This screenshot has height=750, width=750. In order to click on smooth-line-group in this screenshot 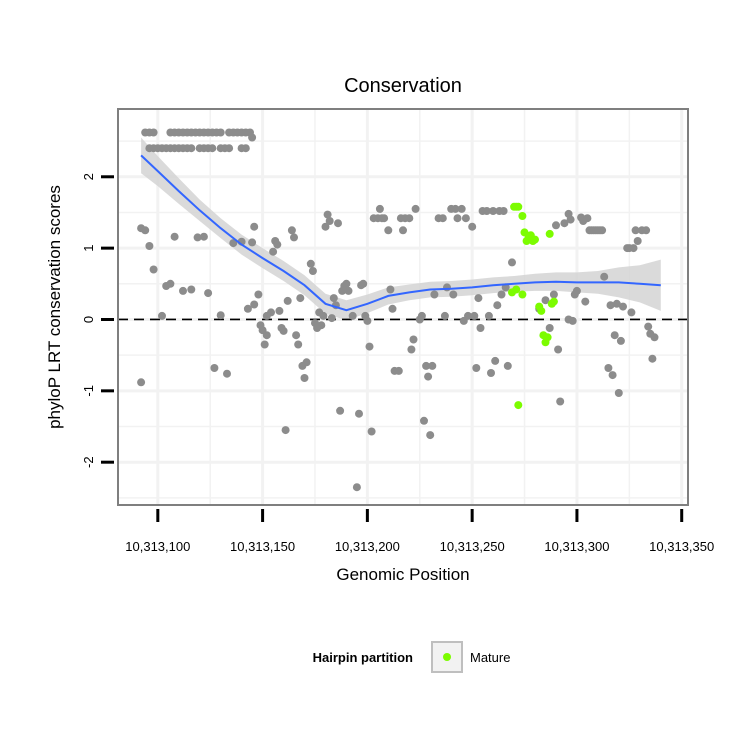, I will do `click(400, 233)`.